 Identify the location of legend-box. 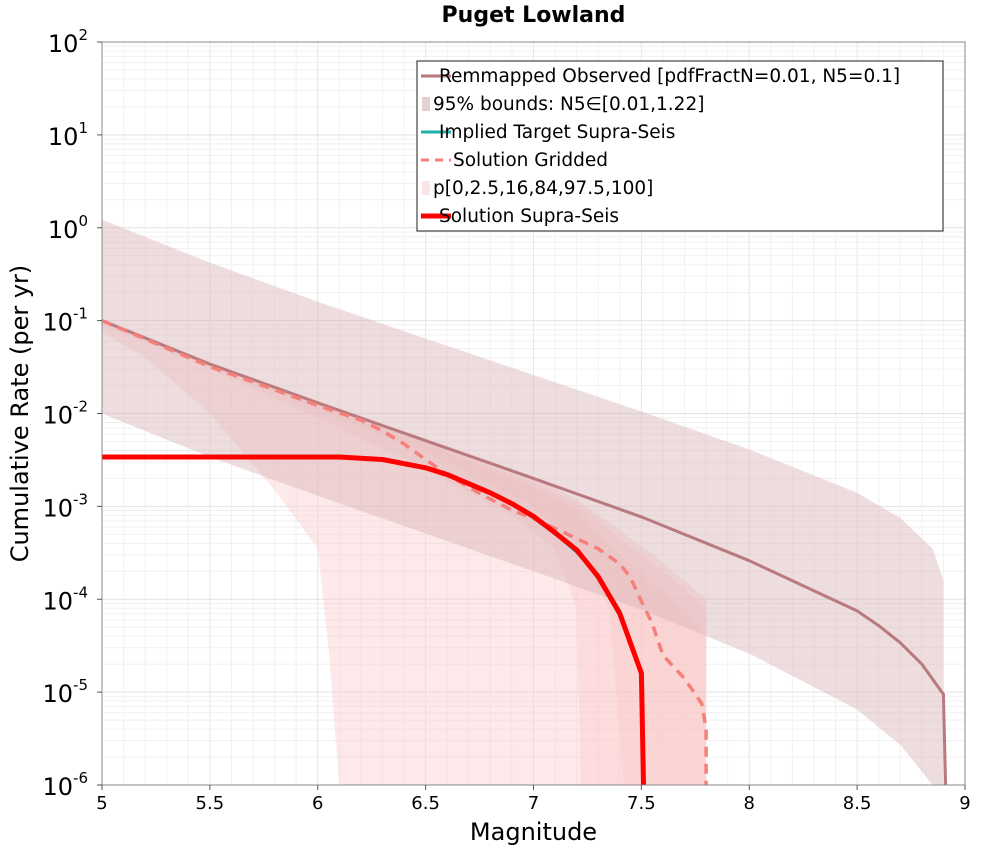
(680, 146).